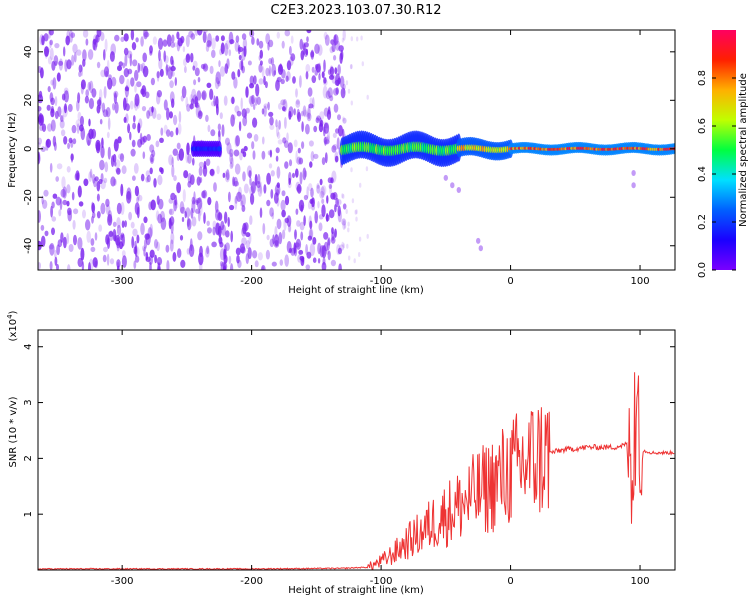 The image size is (750, 600). Describe the element at coordinates (702, 78) in the screenshot. I see `colorbar-tick-label: 0.8` at that location.